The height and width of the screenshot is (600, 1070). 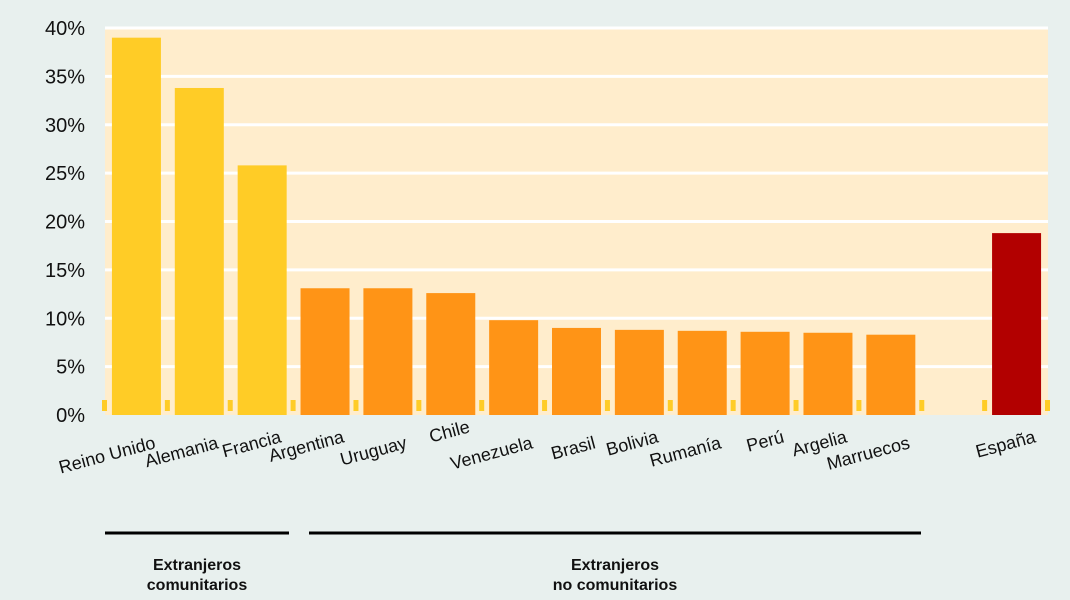 What do you see at coordinates (373, 451) in the screenshot?
I see `x-tick-label: Uruguay` at bounding box center [373, 451].